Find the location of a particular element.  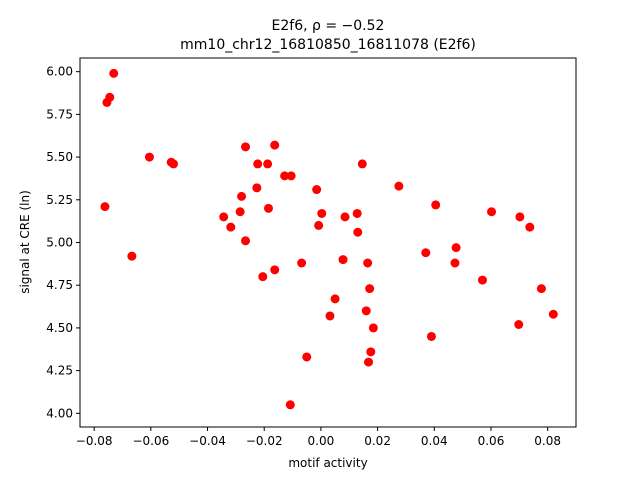

y-tick-label: 5.75 is located at coordinates (59, 114).